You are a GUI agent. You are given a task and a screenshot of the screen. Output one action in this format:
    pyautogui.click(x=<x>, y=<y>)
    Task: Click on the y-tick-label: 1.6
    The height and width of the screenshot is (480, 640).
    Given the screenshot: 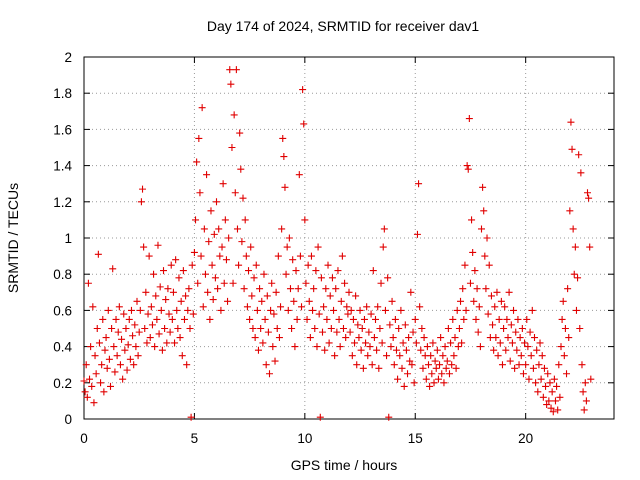 What is the action you would take?
    pyautogui.click(x=62, y=129)
    